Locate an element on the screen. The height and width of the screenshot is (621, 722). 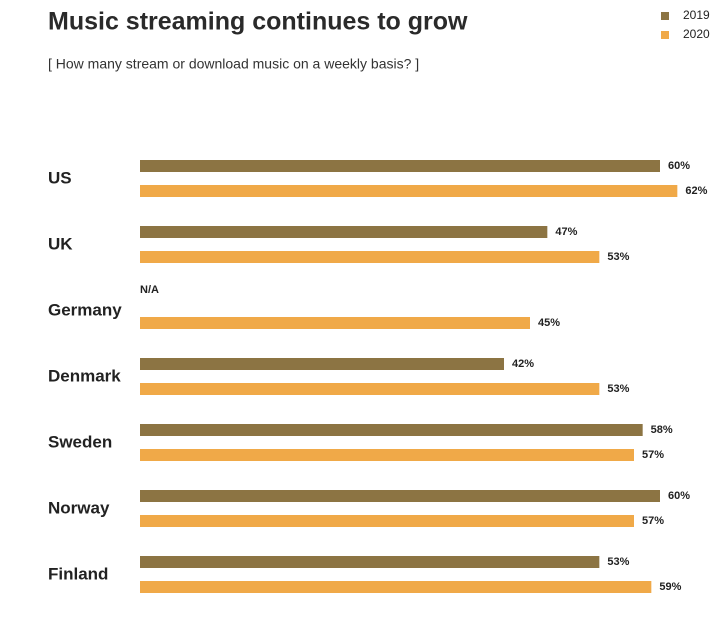
category-label: UK is located at coordinates (60, 243).